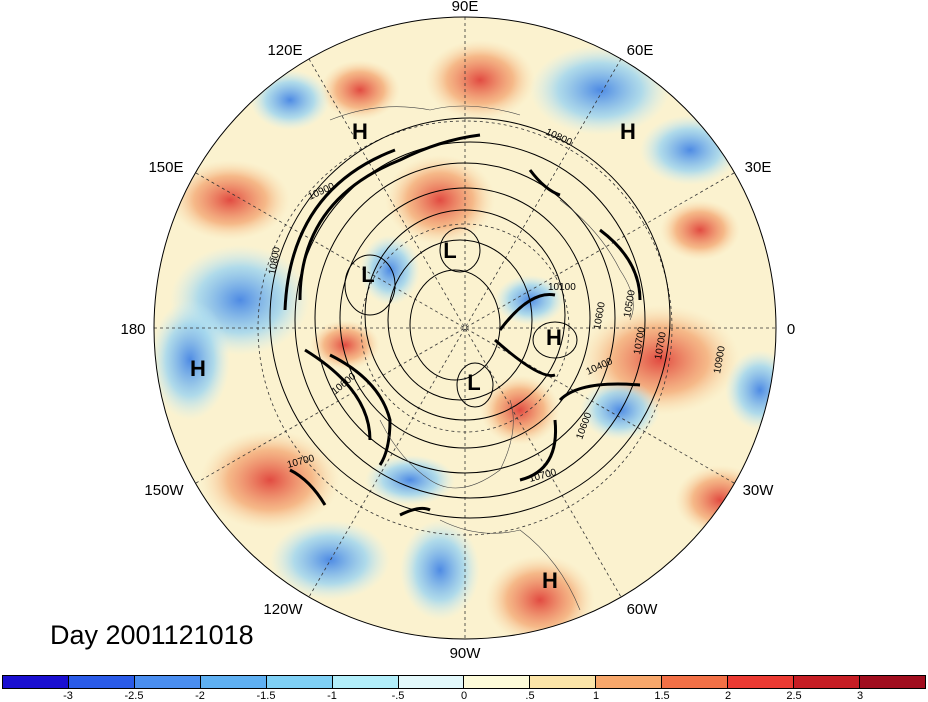 This screenshot has width=928, height=702. Describe the element at coordinates (465, 7) in the screenshot. I see `lon-label-90e: 90E` at that location.